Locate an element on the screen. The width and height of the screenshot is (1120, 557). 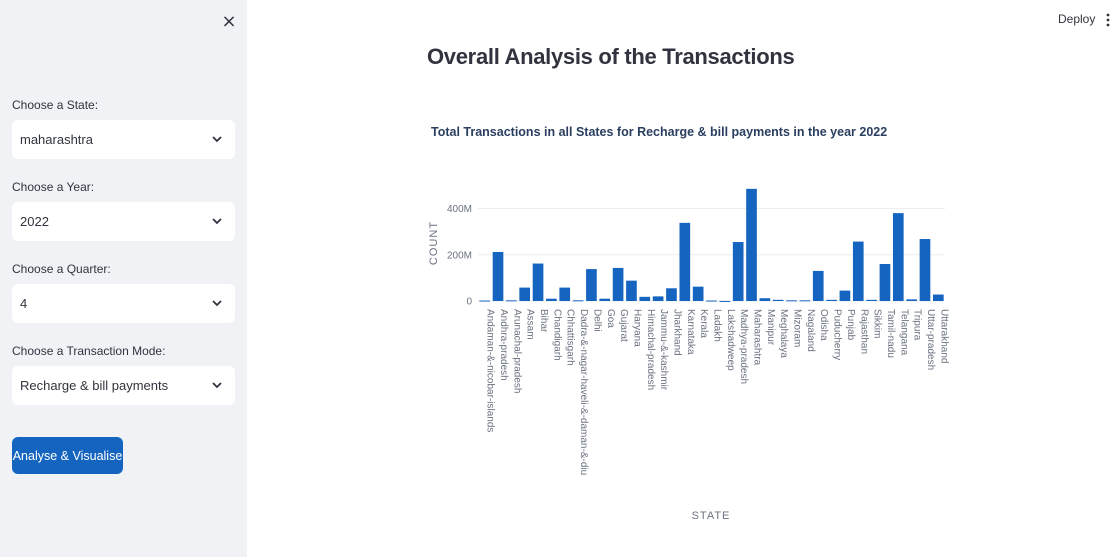
x-tick-label: Tripura is located at coordinates (917, 325).